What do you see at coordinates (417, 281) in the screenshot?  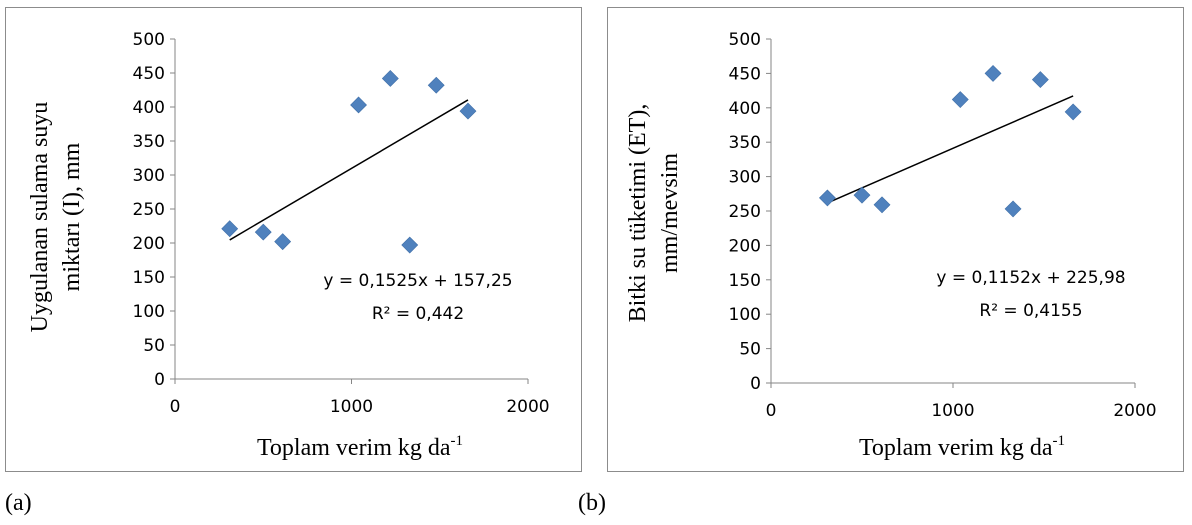 I see `trendline-equation: y = 0,1525x + 157,25` at bounding box center [417, 281].